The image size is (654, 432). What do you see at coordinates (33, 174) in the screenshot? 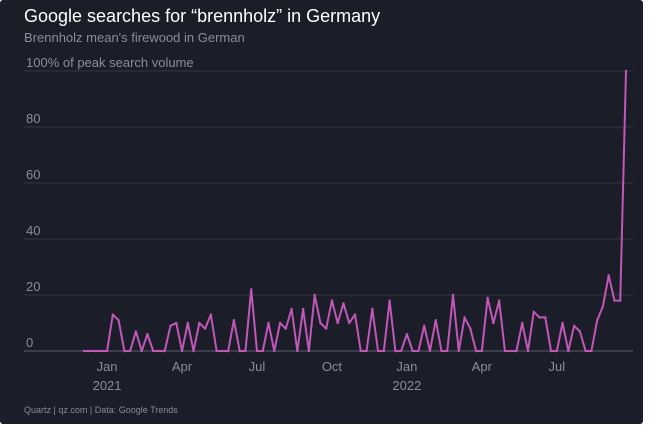
I see `y-tick-label-60: 60` at bounding box center [33, 174].